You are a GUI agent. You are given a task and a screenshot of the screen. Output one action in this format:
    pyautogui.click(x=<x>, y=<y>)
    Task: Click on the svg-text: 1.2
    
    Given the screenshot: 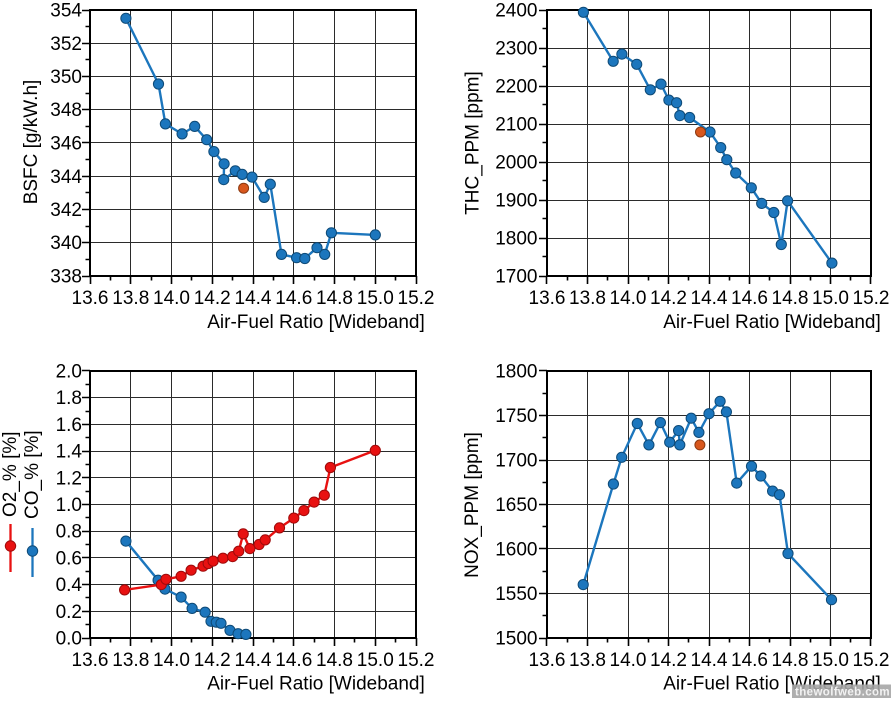 What is the action you would take?
    pyautogui.click(x=69, y=478)
    